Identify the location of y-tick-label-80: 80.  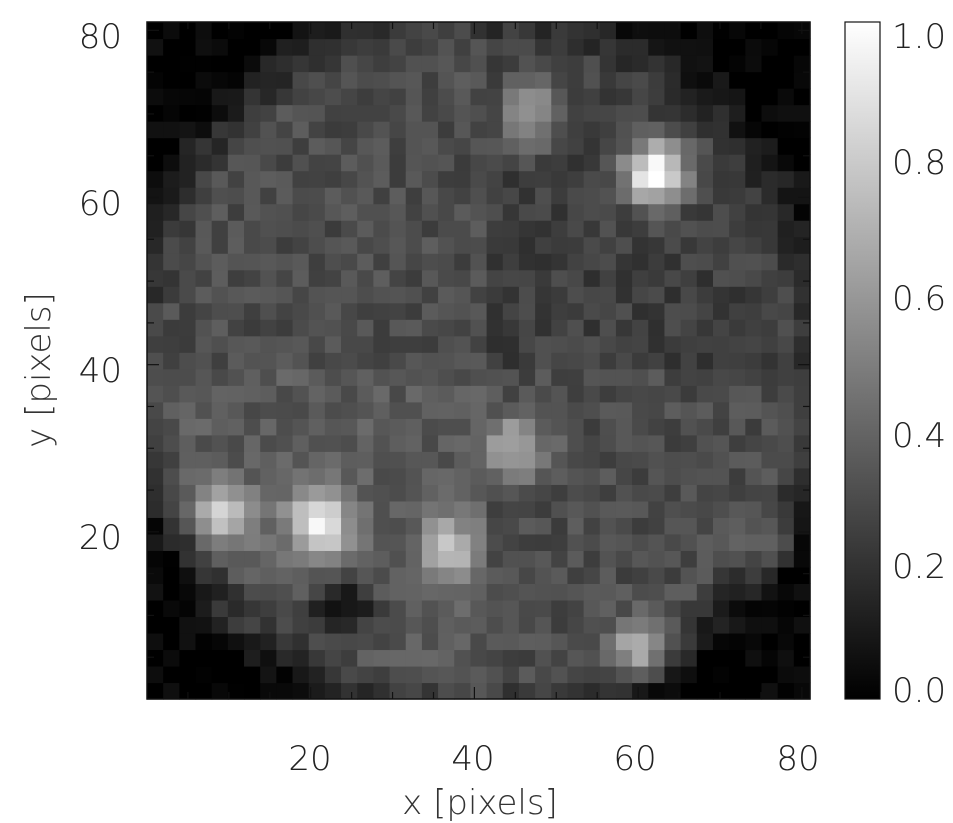
(100, 37).